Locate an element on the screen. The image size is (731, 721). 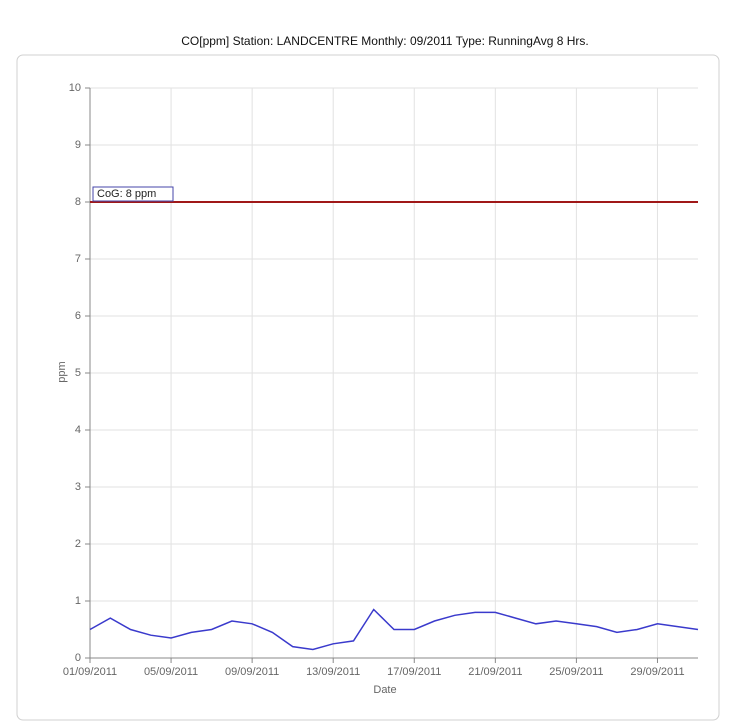
x-tick-label: 13/09/2011 is located at coordinates (333, 672).